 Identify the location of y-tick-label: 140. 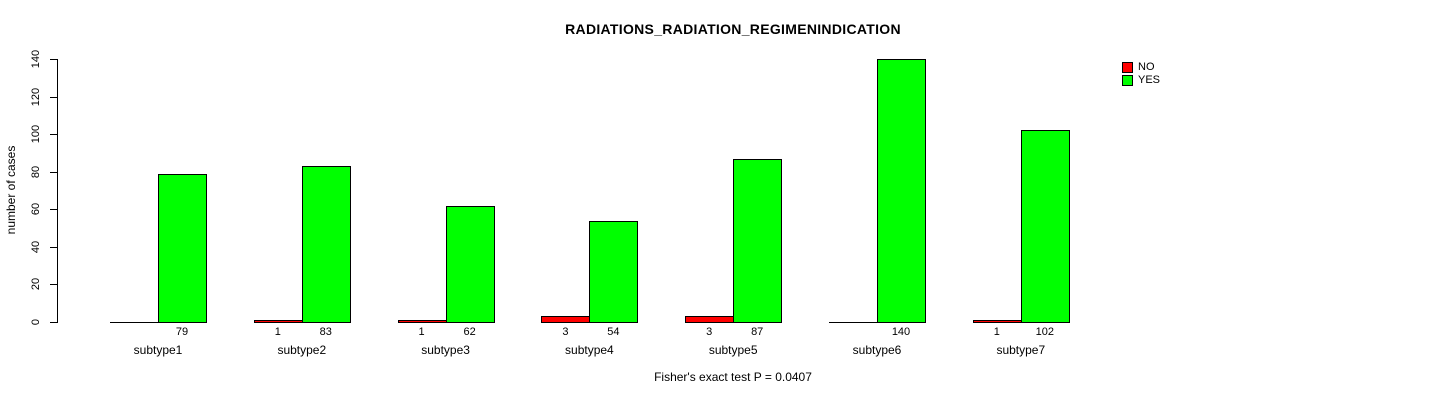
(36, 59).